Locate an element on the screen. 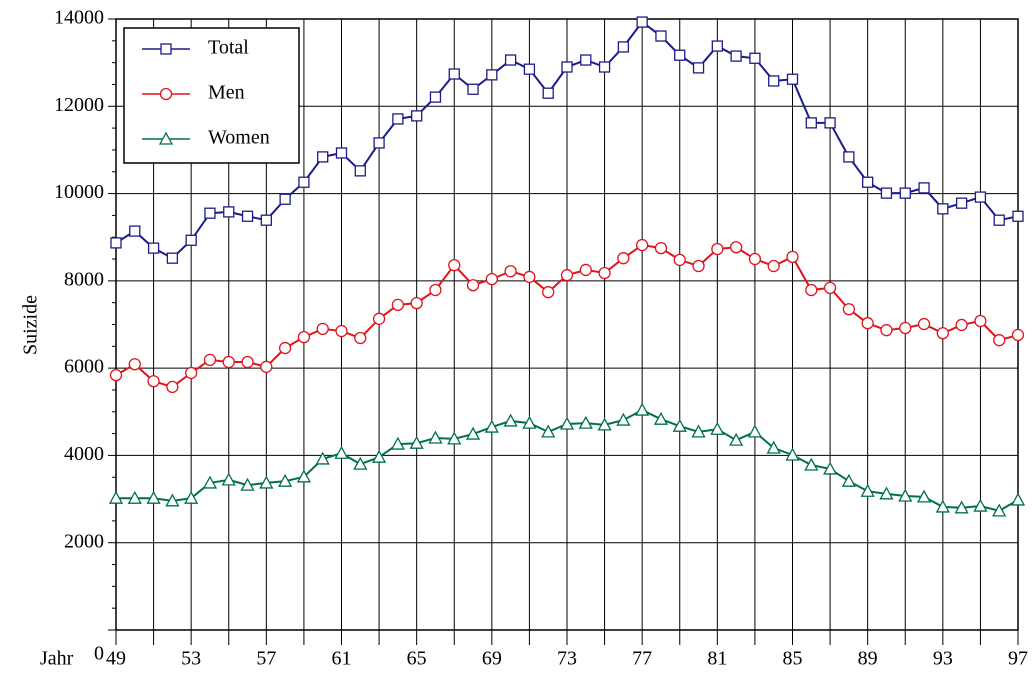 The height and width of the screenshot is (673, 1034). y-tick-label: 4000 is located at coordinates (84, 454).